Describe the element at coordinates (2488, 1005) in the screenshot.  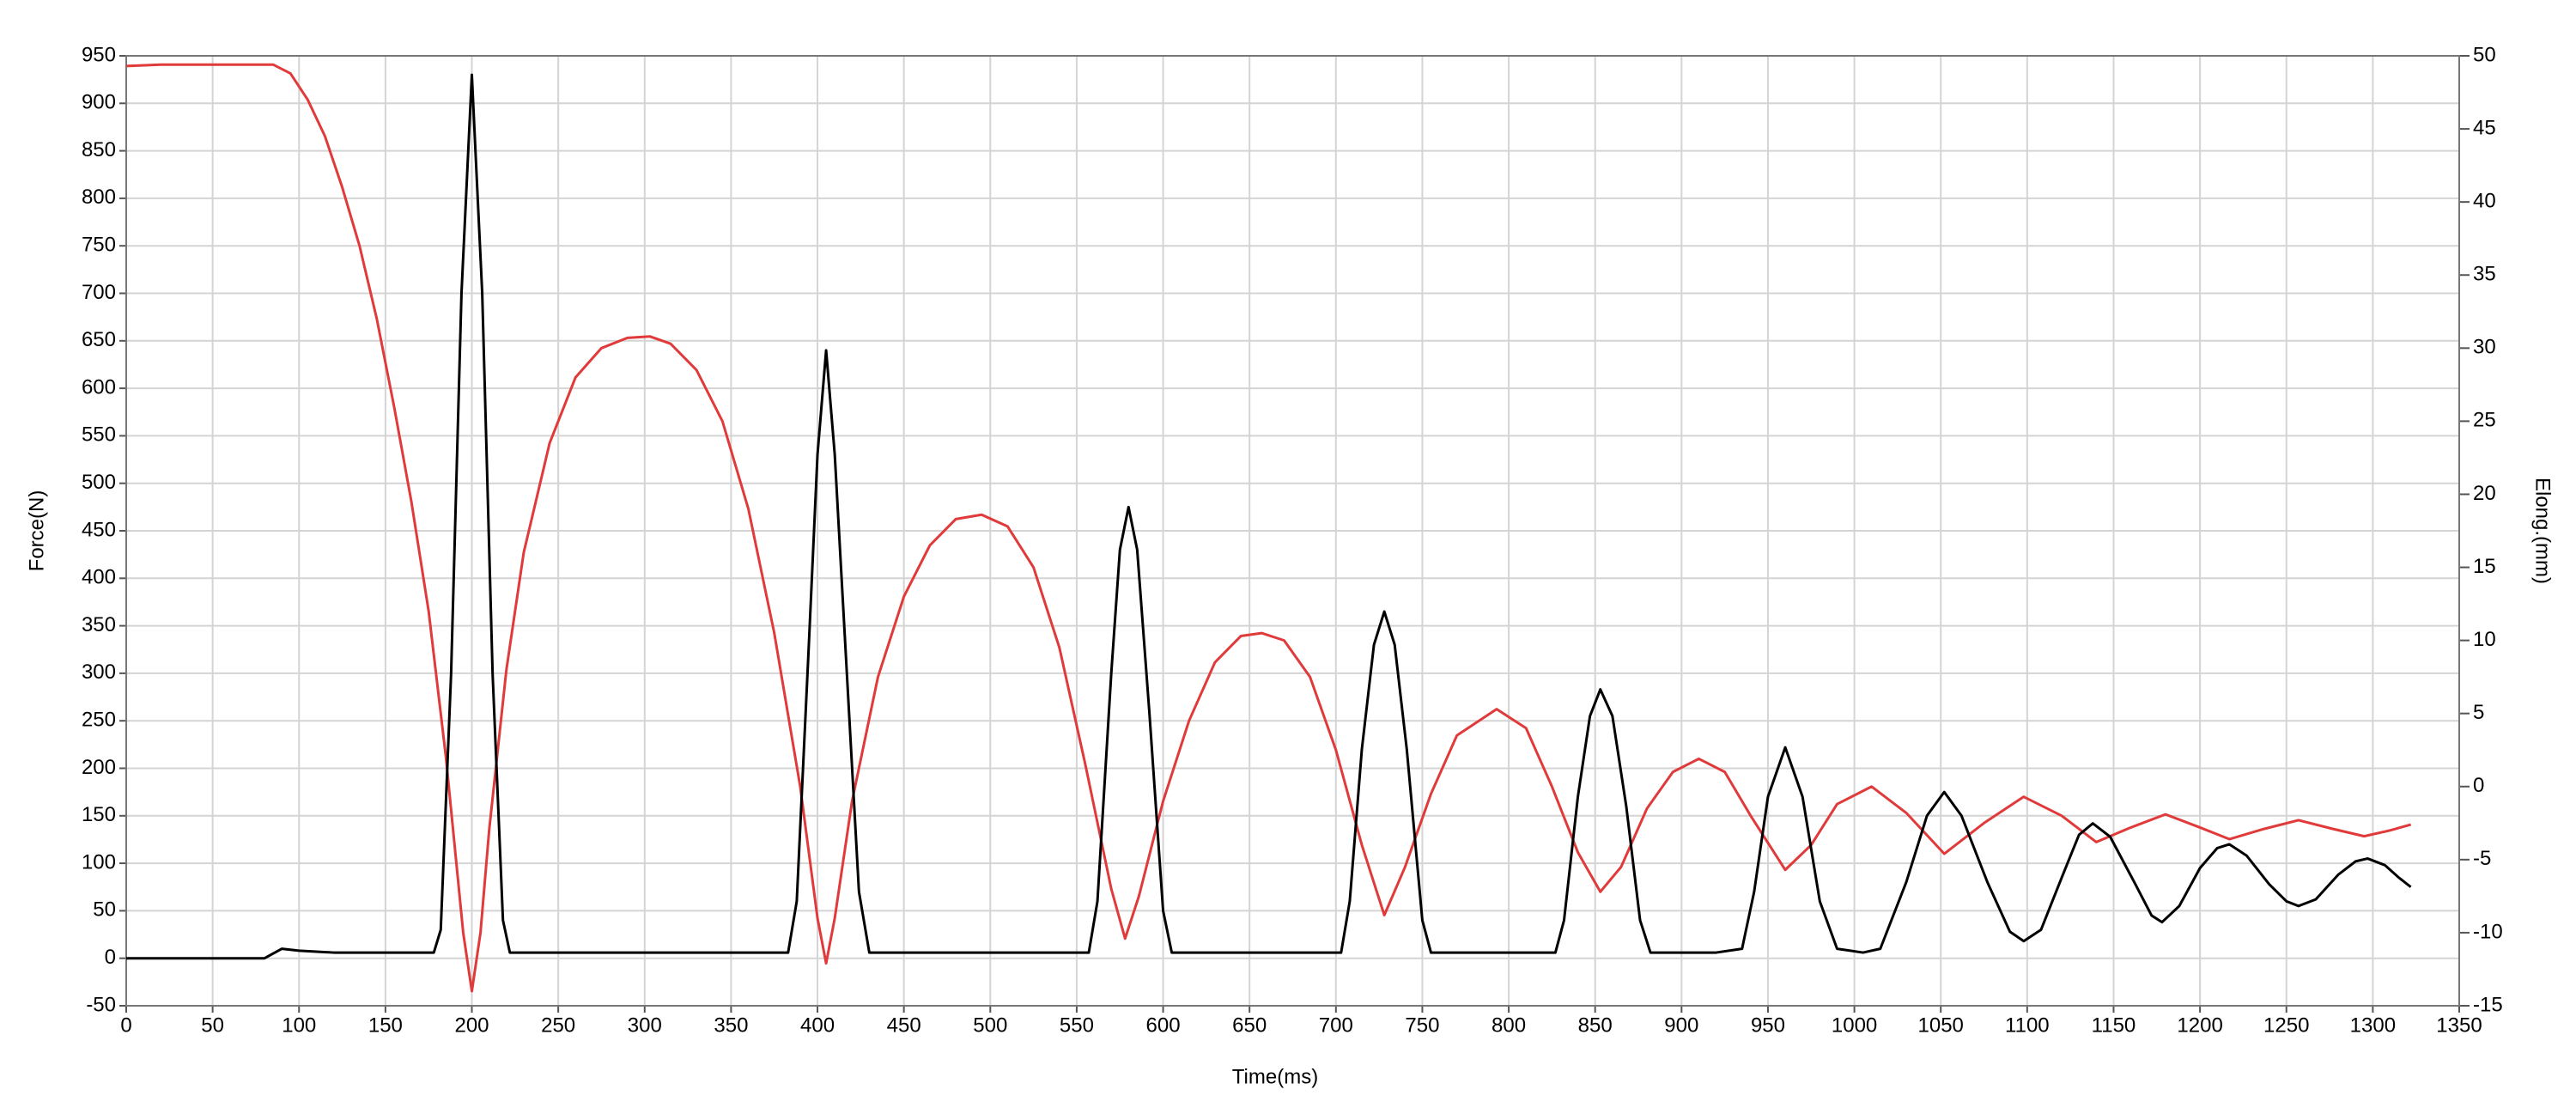
I see `y2-tick-label: -15` at that location.